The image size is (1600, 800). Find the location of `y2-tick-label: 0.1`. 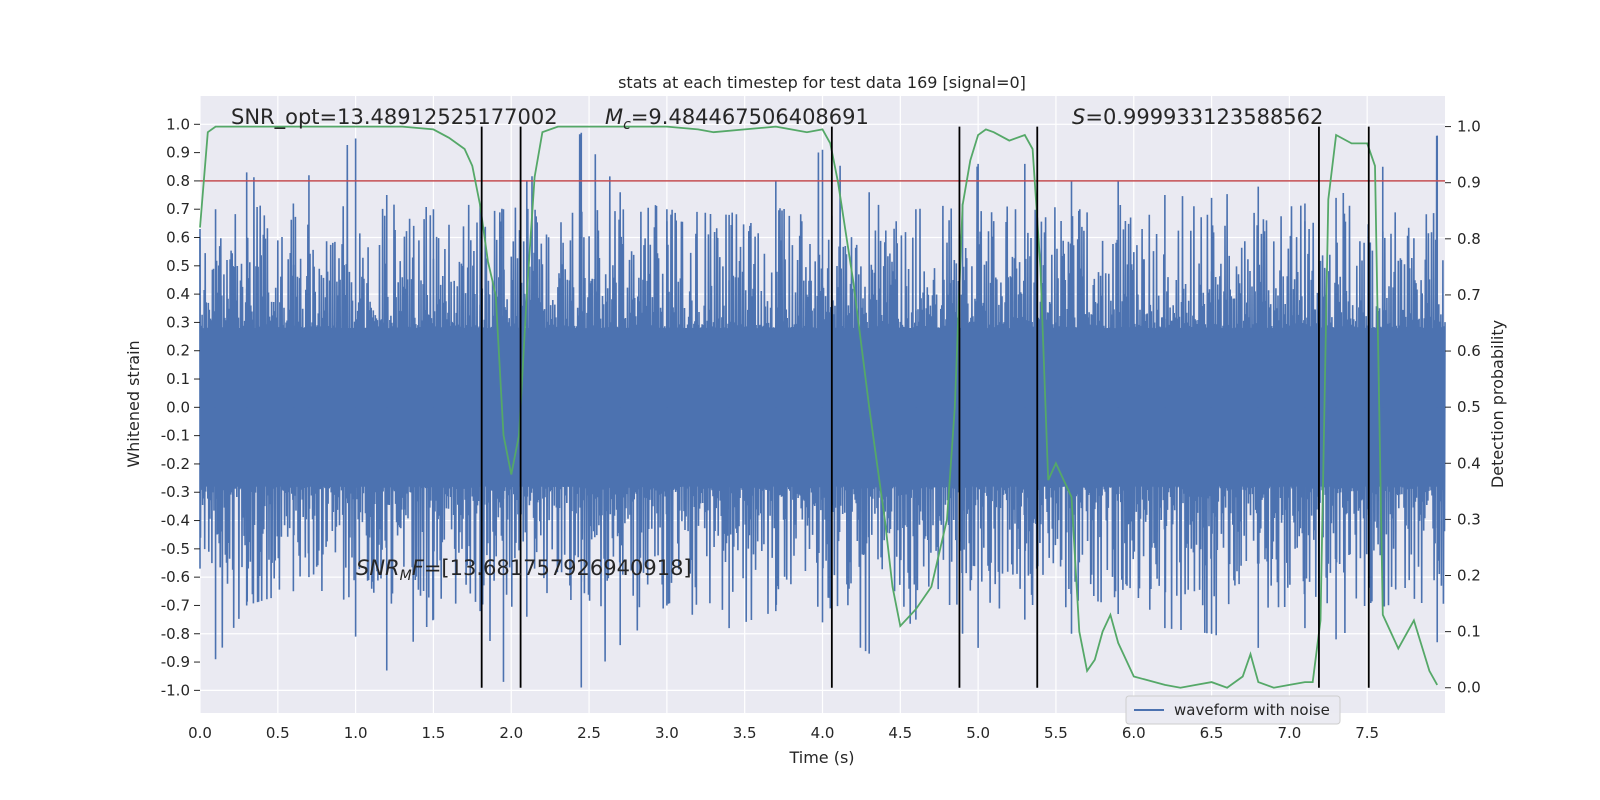

y2-tick-label: 0.1 is located at coordinates (1469, 632).